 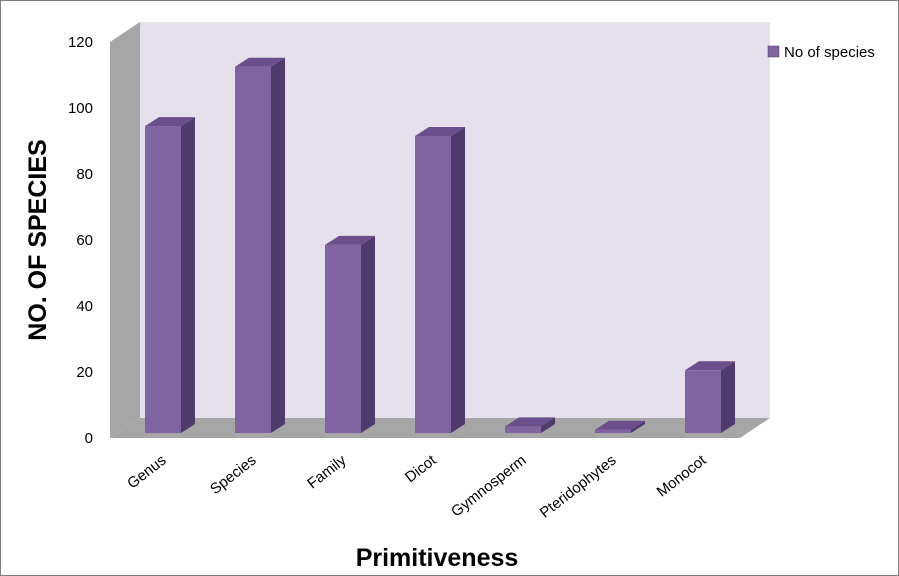 What do you see at coordinates (89, 438) in the screenshot?
I see `y-tick-label: 0` at bounding box center [89, 438].